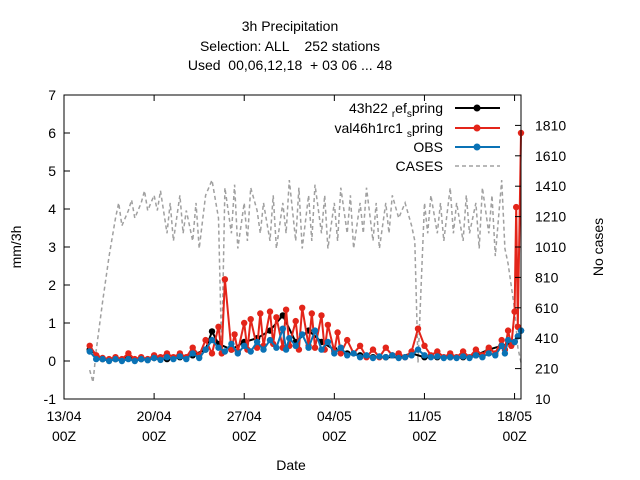 This screenshot has width=640, height=480. I want to click on y2-tick-label: 1610, so click(550, 156).